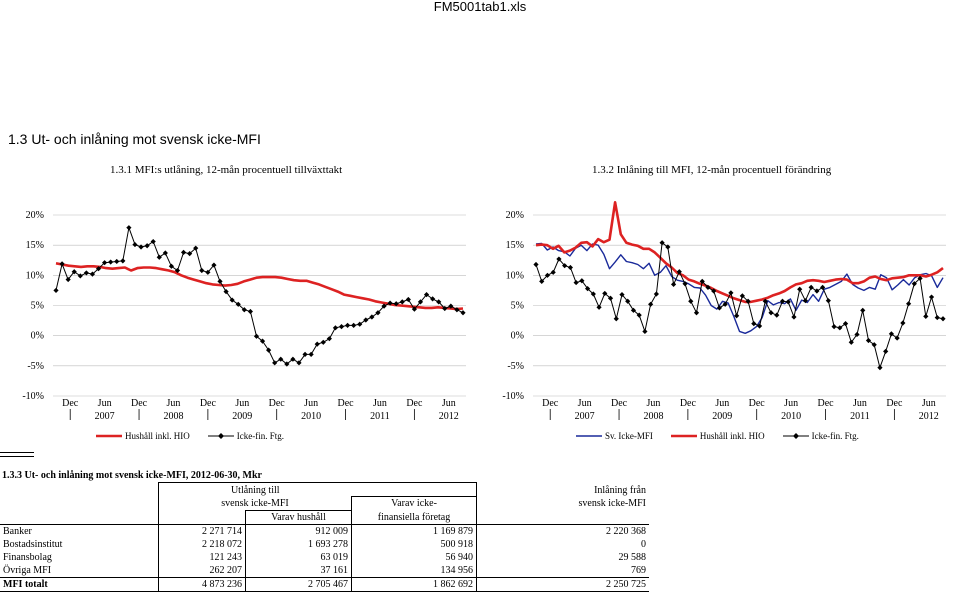  Describe the element at coordinates (562, 557) in the screenshot. I see `cell-inlaning: 29 588` at that location.